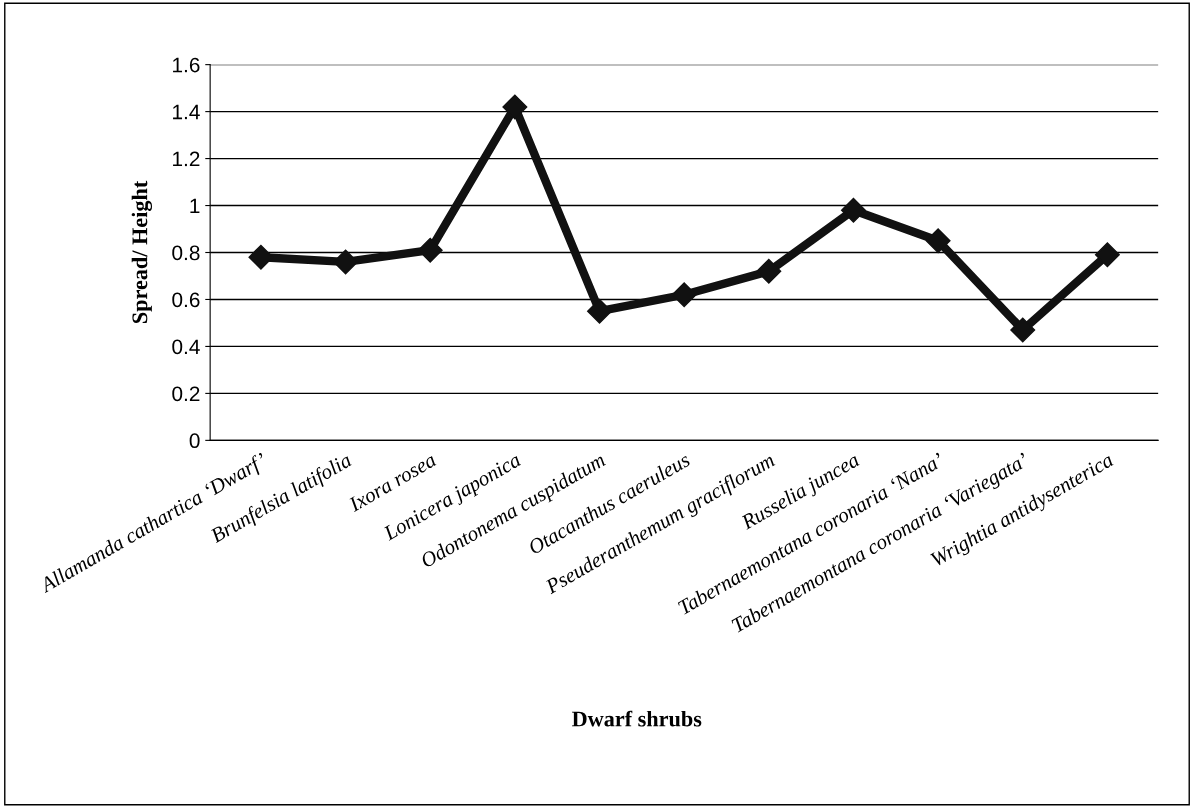 Image resolution: width=1194 pixels, height=808 pixels. What do you see at coordinates (186, 300) in the screenshot?
I see `y-tick-label: 0.6` at bounding box center [186, 300].